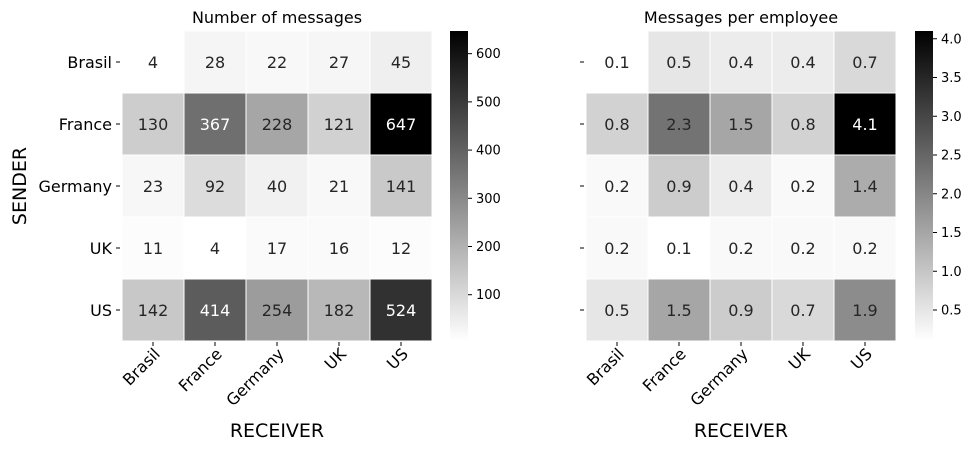 This screenshot has width=972, height=451. I want to click on cell-value-label: 228, so click(277, 124).